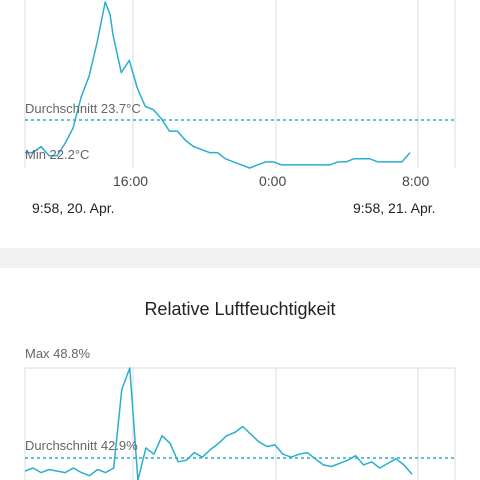 This screenshot has width=480, height=480. What do you see at coordinates (240, 258) in the screenshot?
I see `section-separator` at bounding box center [240, 258].